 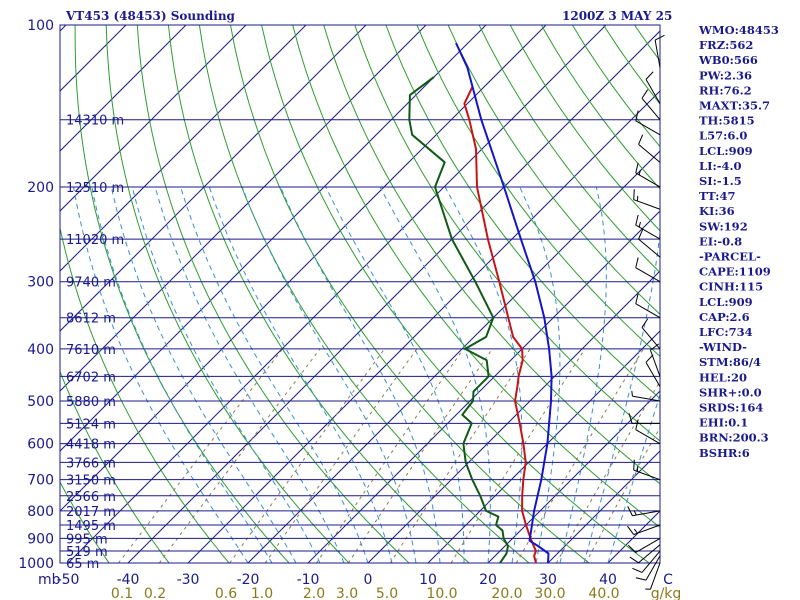 What do you see at coordinates (40, 481) in the screenshot?
I see `pressure-tick-label: 700` at bounding box center [40, 481].